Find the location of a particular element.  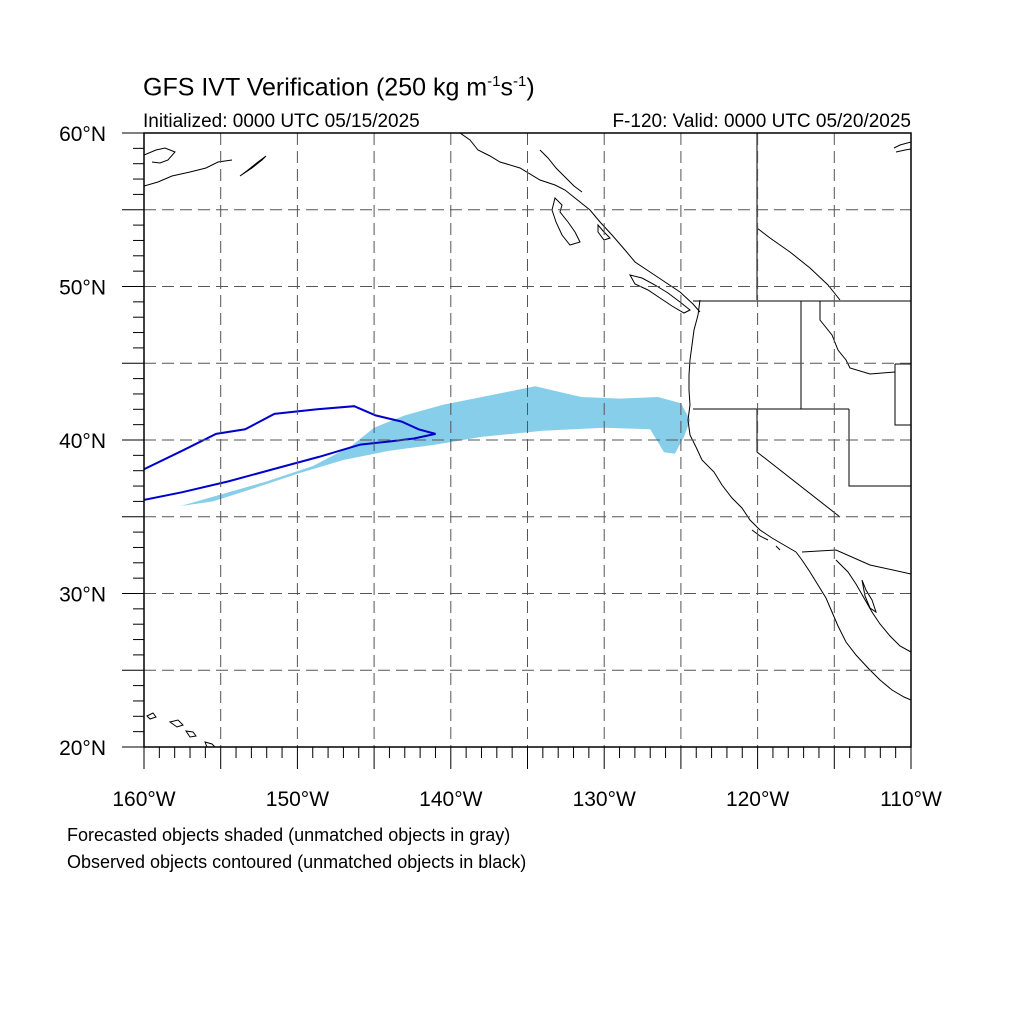

title-exponent-1: -1 is located at coordinates (494, 81).